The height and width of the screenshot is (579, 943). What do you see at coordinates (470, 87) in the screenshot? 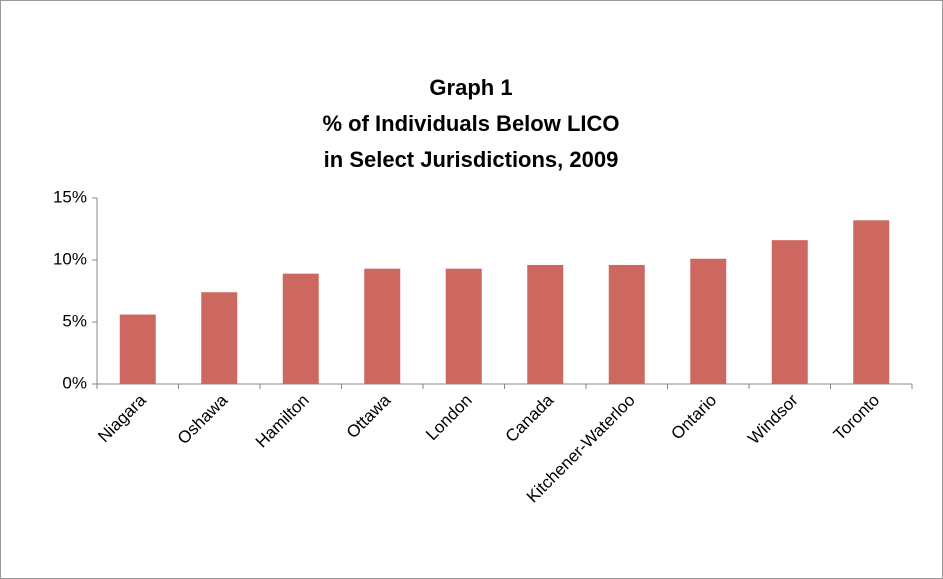
I see `chart-title: Graph 1` at bounding box center [470, 87].